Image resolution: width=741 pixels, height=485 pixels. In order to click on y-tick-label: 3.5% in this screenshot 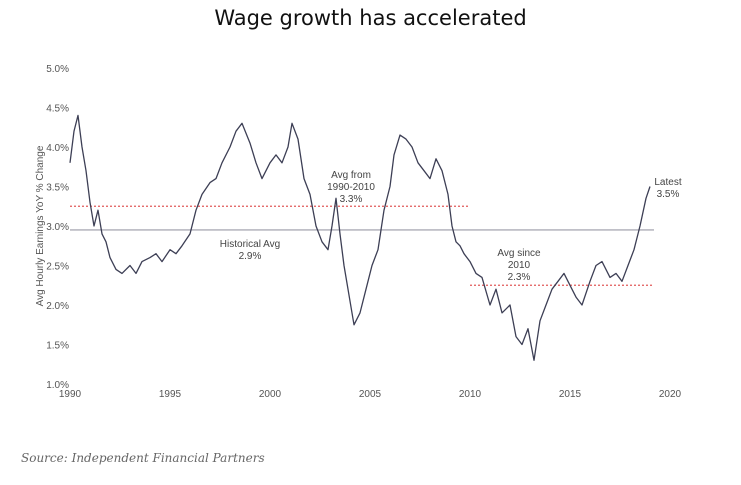, I will do `click(57, 188)`.